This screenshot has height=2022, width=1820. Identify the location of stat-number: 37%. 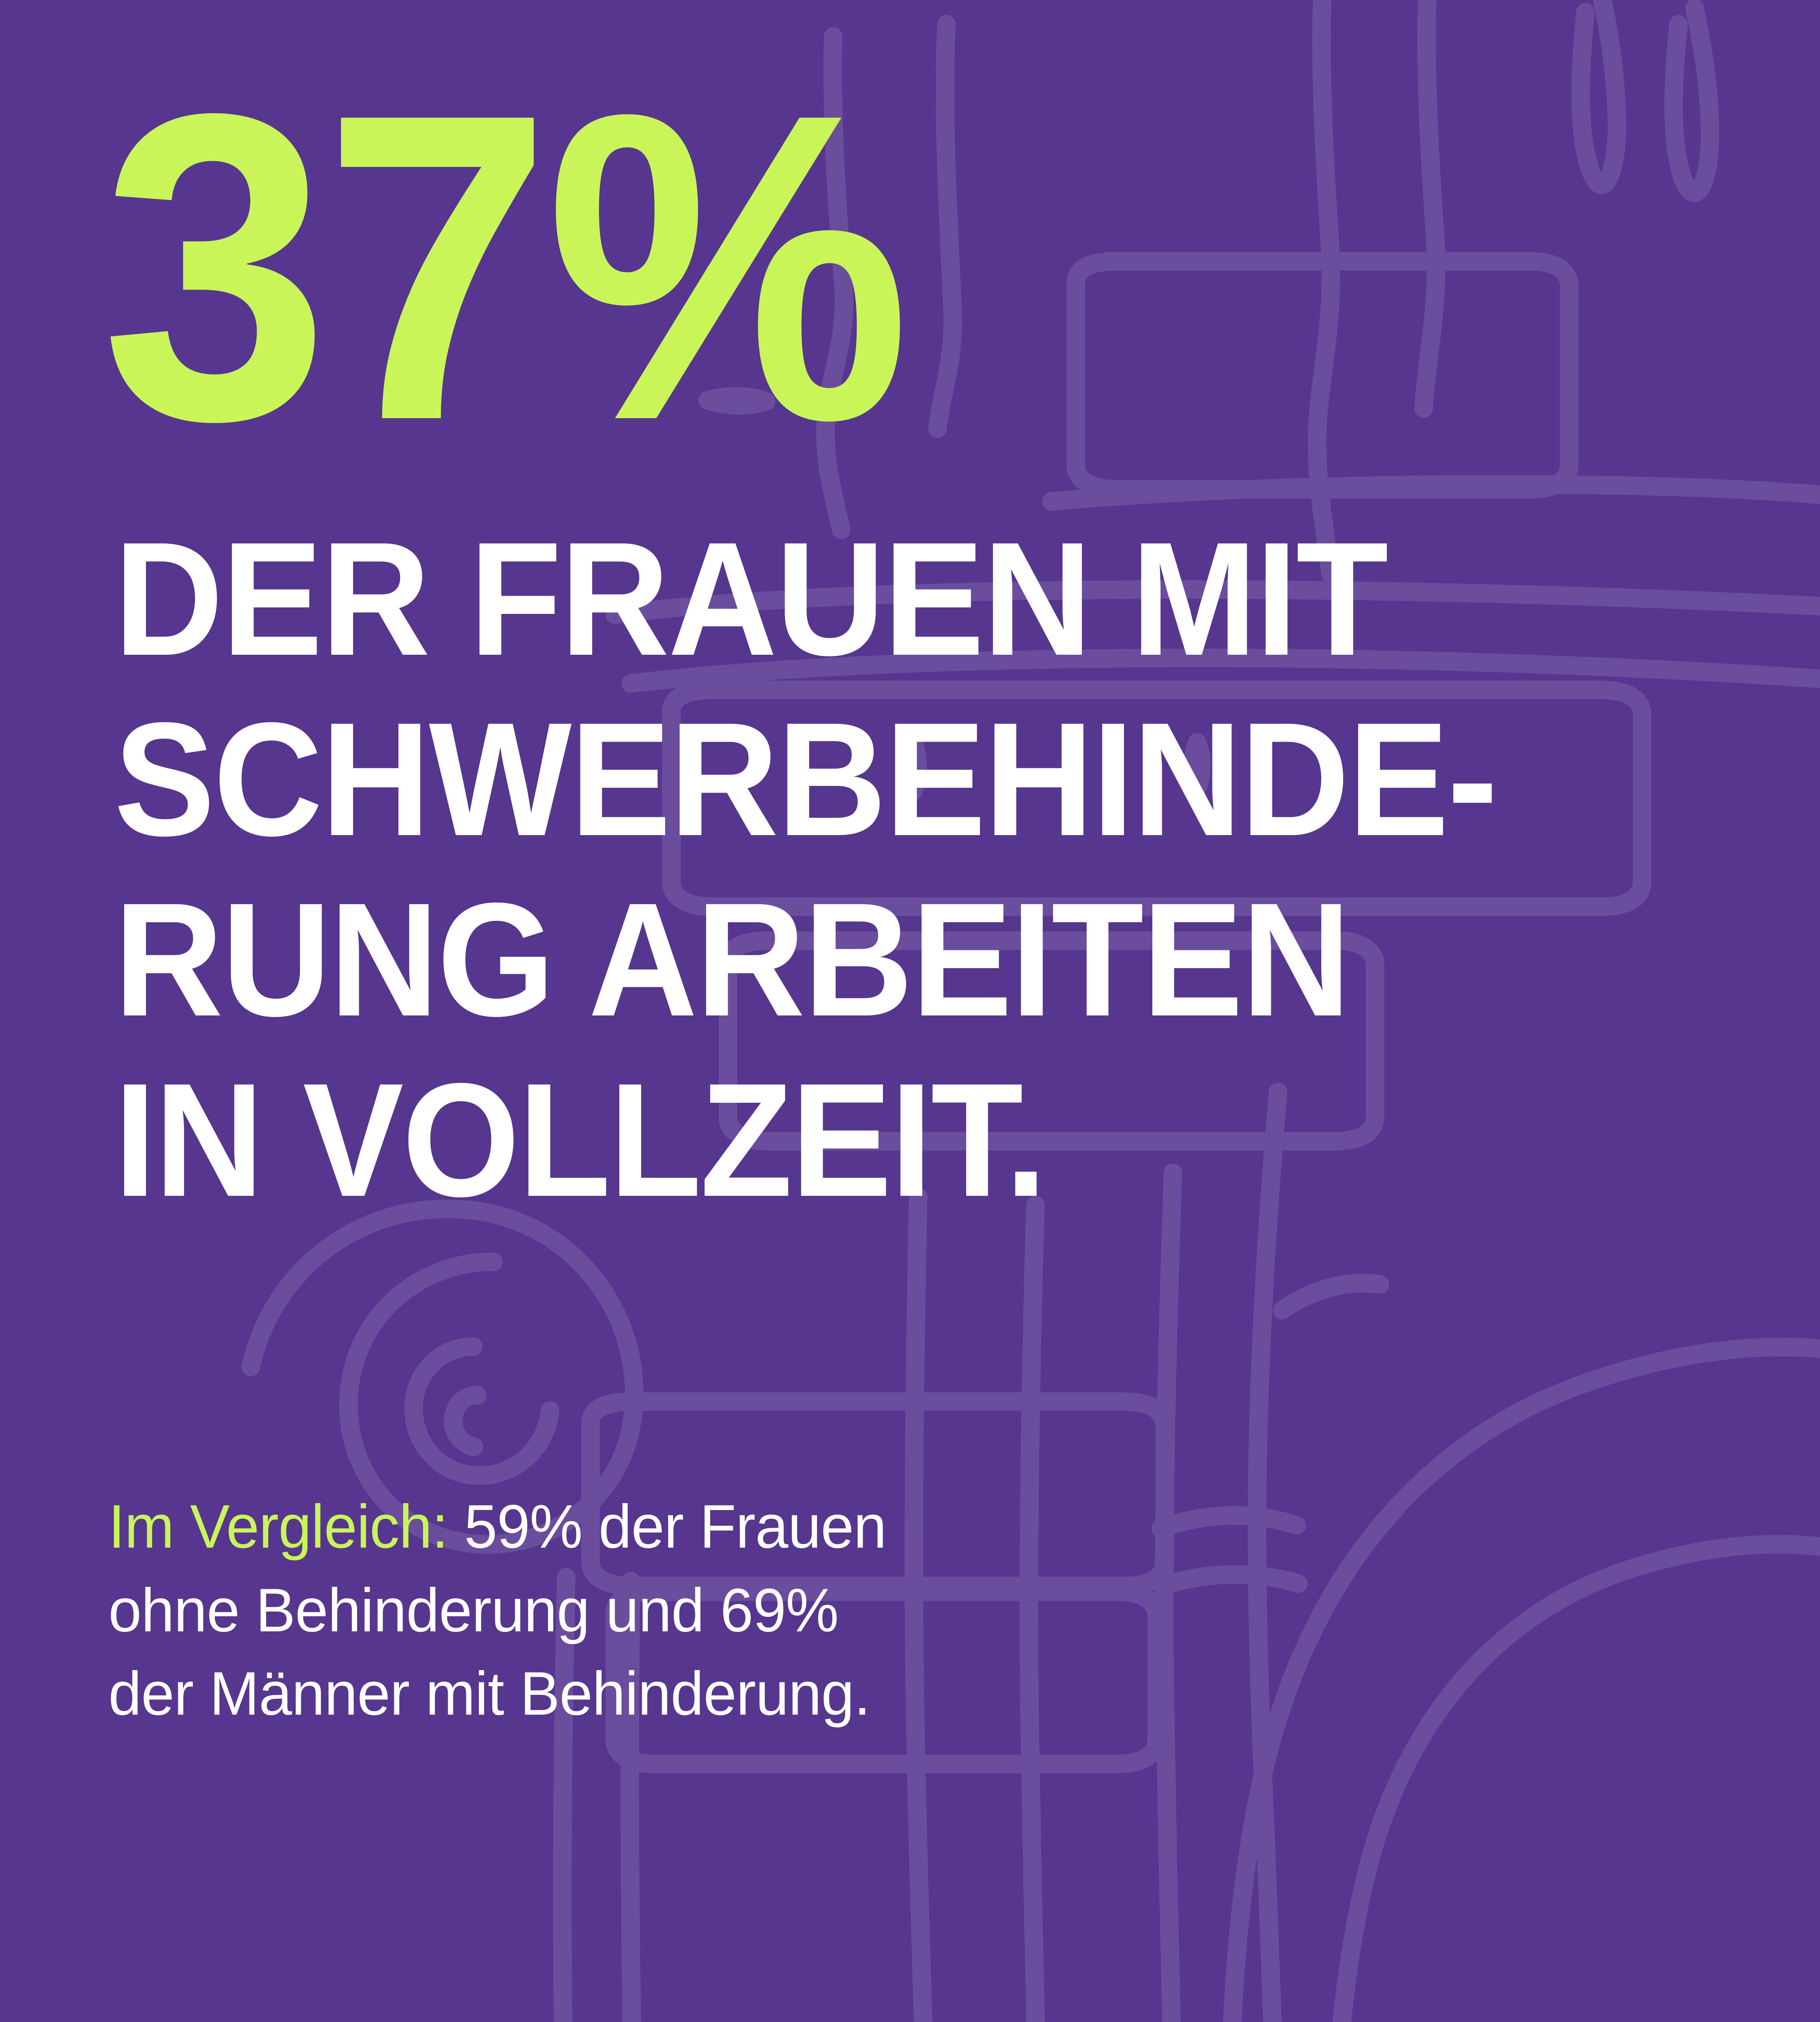
(506, 267).